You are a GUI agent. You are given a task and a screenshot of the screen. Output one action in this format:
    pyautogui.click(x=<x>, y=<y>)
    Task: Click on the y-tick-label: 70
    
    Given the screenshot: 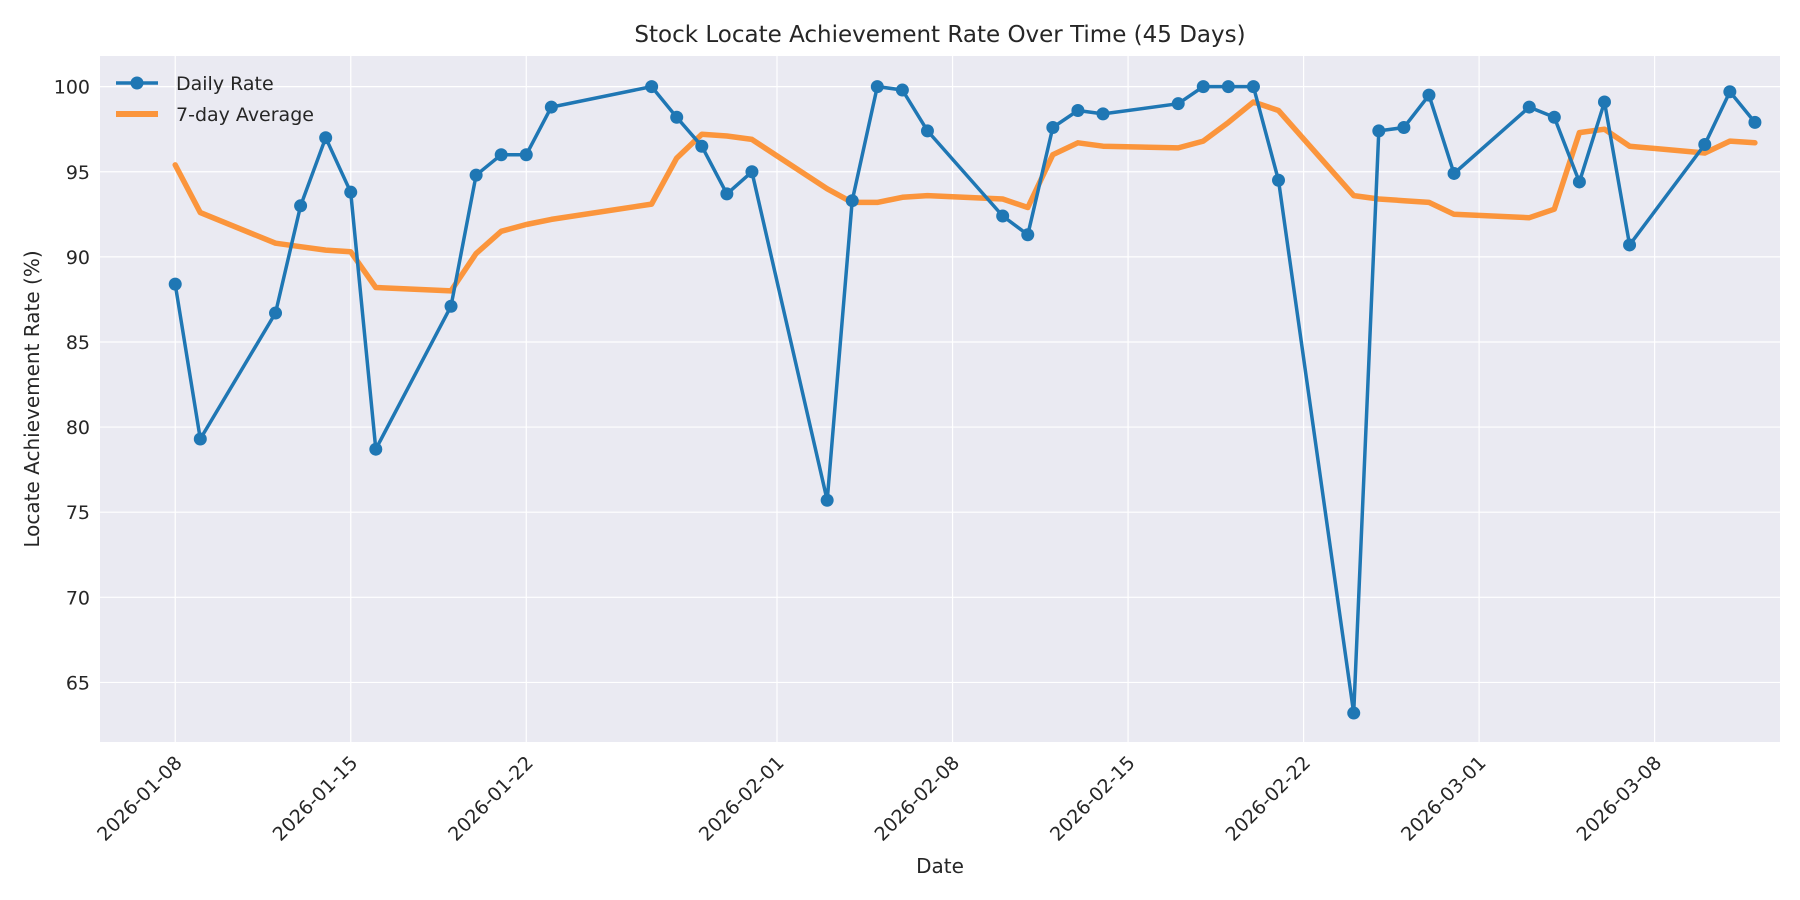 What is the action you would take?
    pyautogui.click(x=78, y=598)
    